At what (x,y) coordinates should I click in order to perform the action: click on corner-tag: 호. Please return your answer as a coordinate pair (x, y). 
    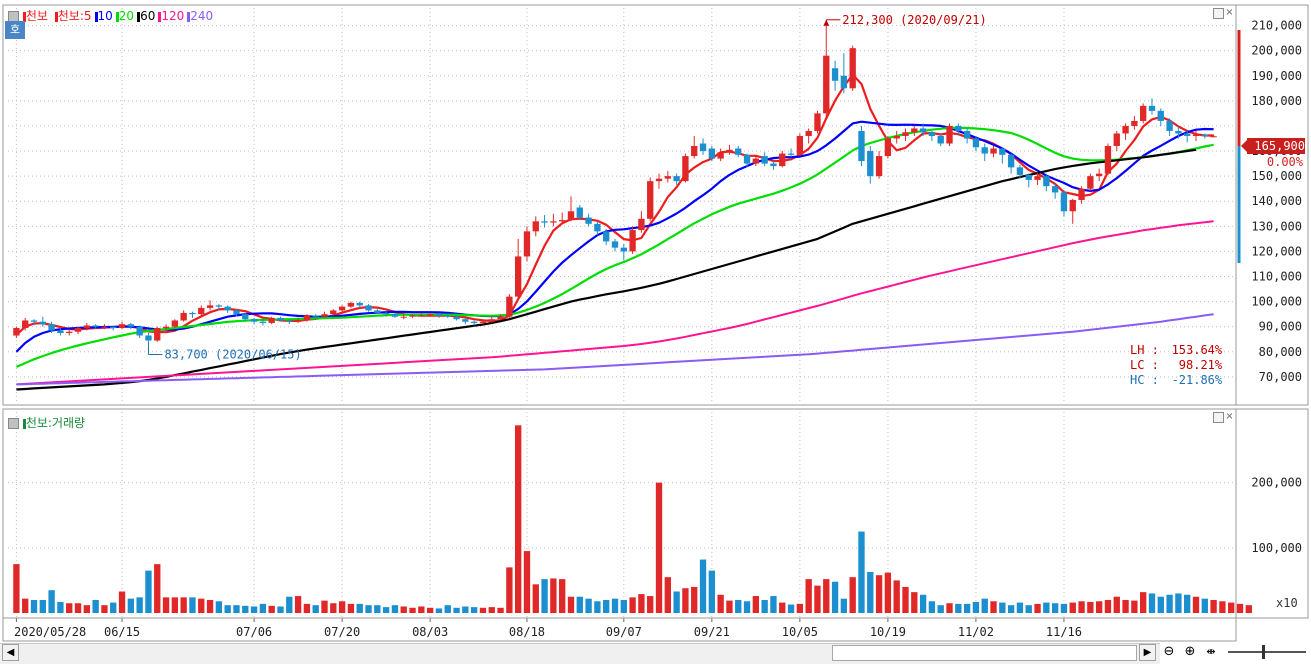
    Looking at the image, I should click on (15, 30).